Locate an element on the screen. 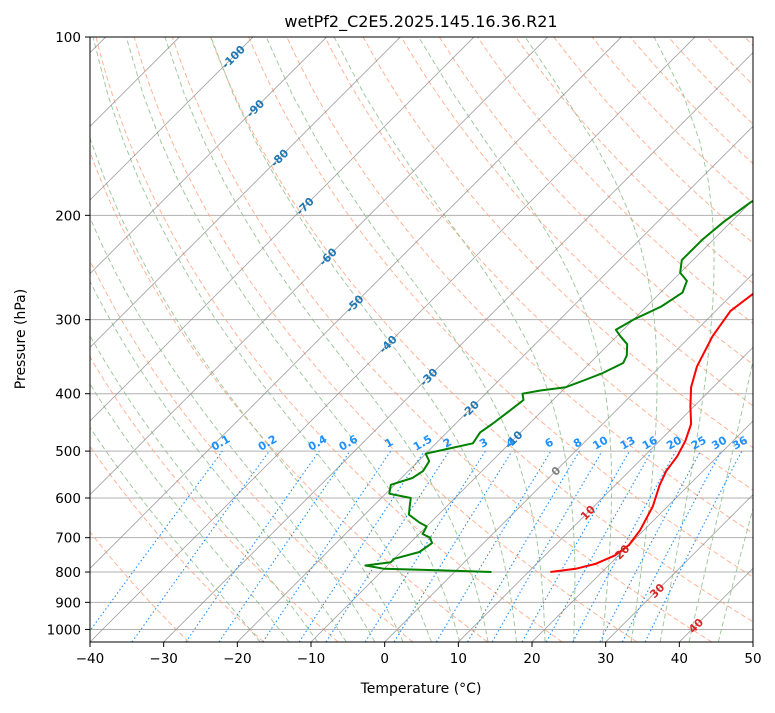 The height and width of the screenshot is (713, 775). y-tick-label: 600 is located at coordinates (68, 499).